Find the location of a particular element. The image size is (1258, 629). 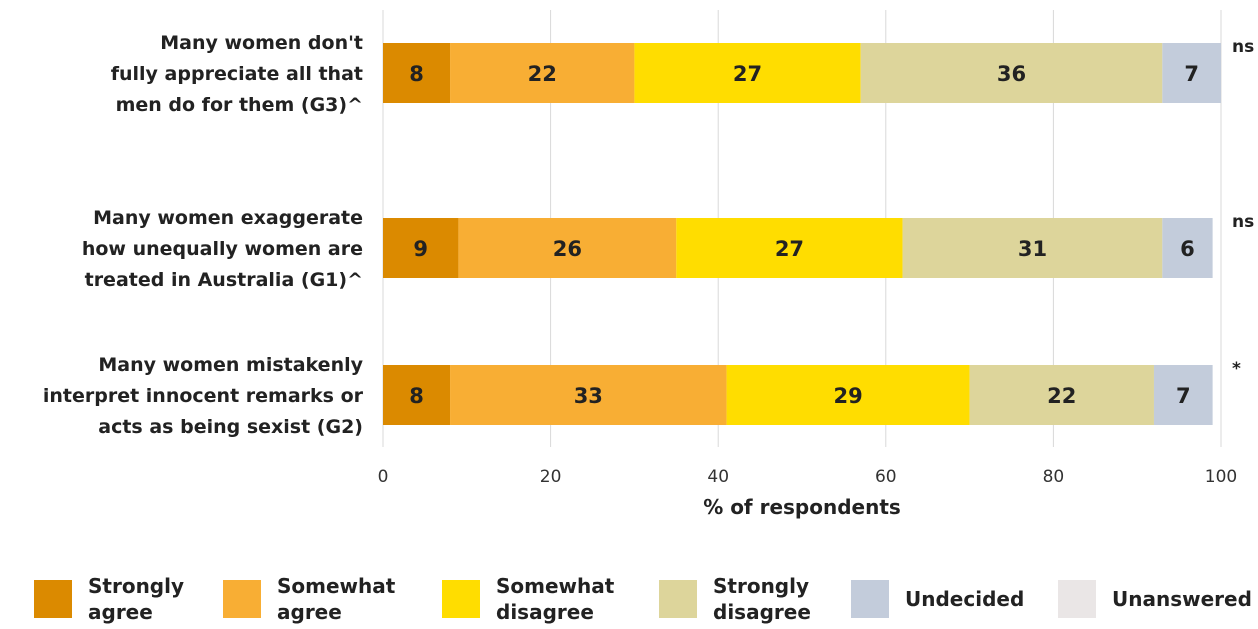

bar-value-label: 36 is located at coordinates (1011, 74).